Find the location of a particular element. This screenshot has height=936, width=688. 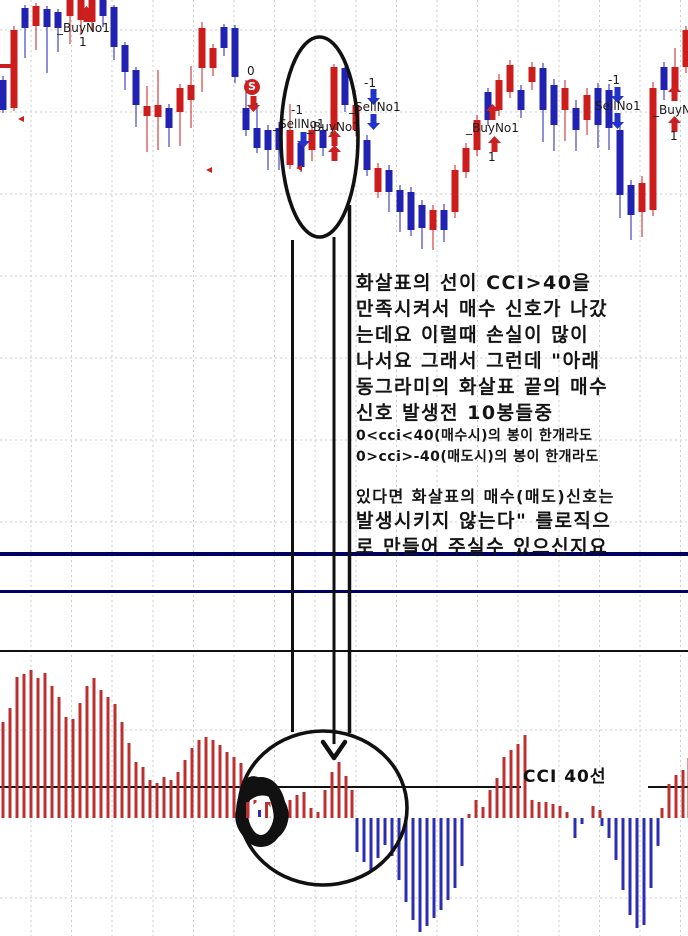

marker-label: -1 is located at coordinates (370, 83).